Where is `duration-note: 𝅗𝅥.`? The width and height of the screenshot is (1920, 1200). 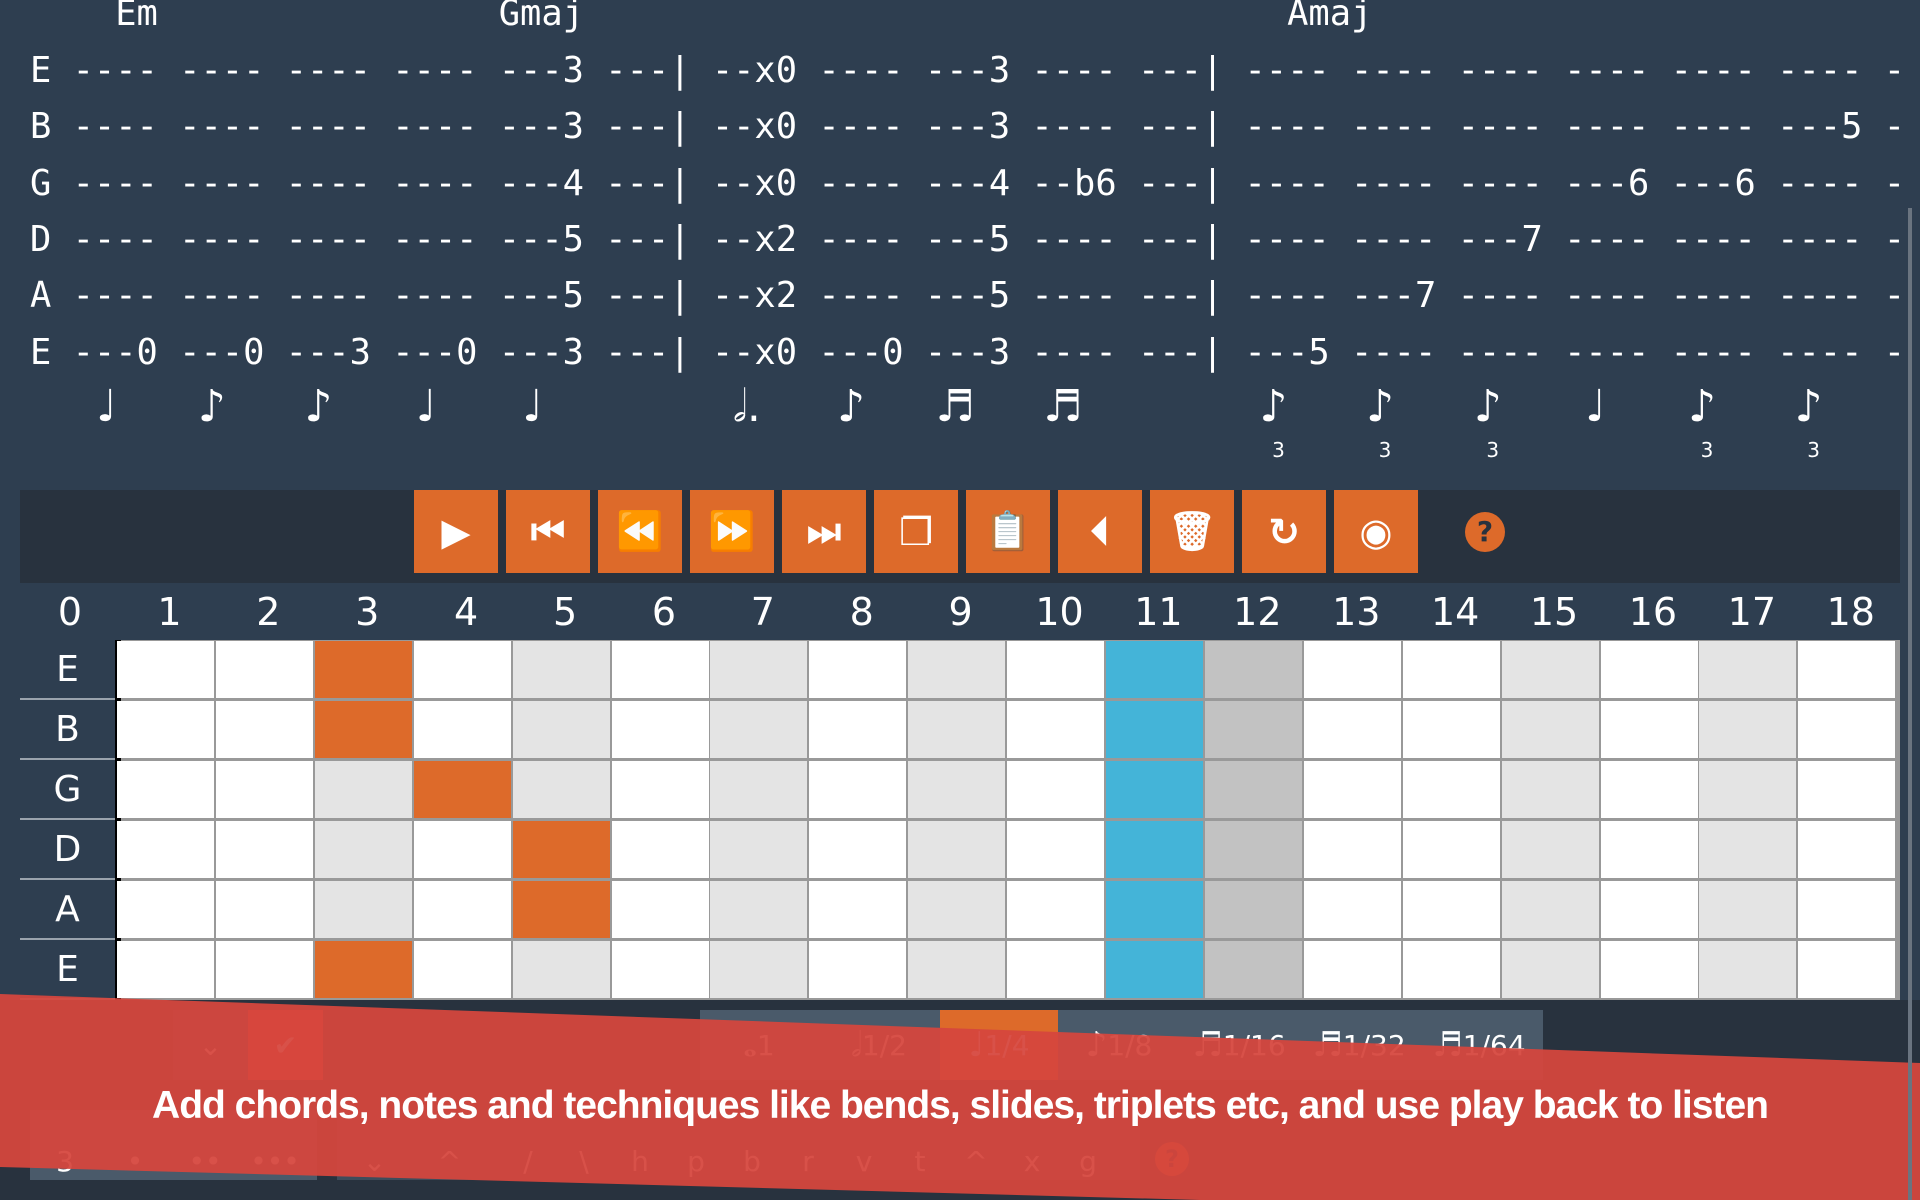
duration-note: 𝅗𝅥. is located at coordinates (746, 406).